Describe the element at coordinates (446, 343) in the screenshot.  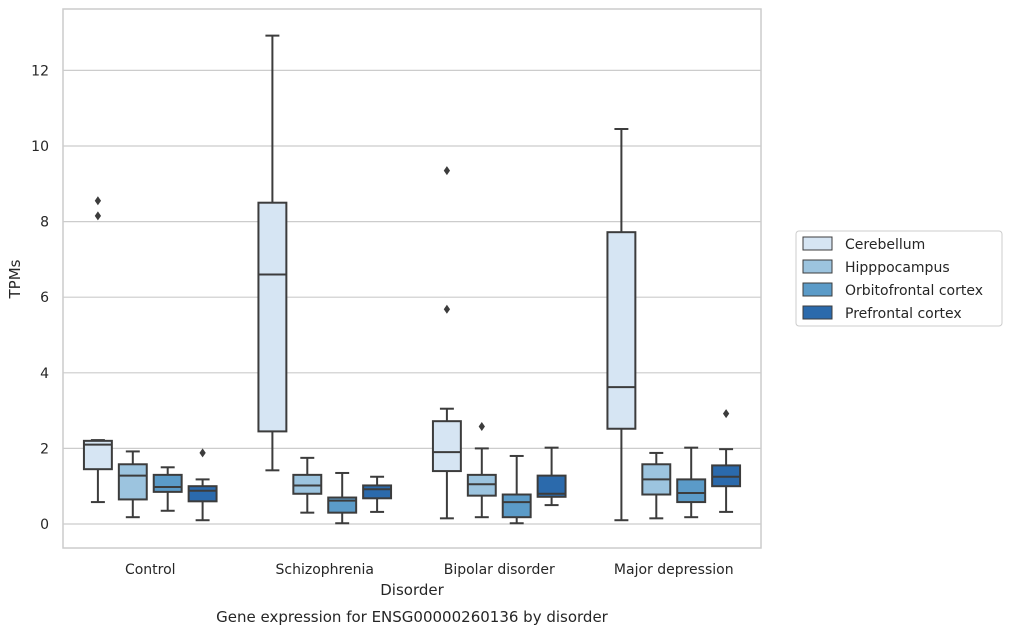
I see `box-cerebellum-bipolar-disorder` at that location.